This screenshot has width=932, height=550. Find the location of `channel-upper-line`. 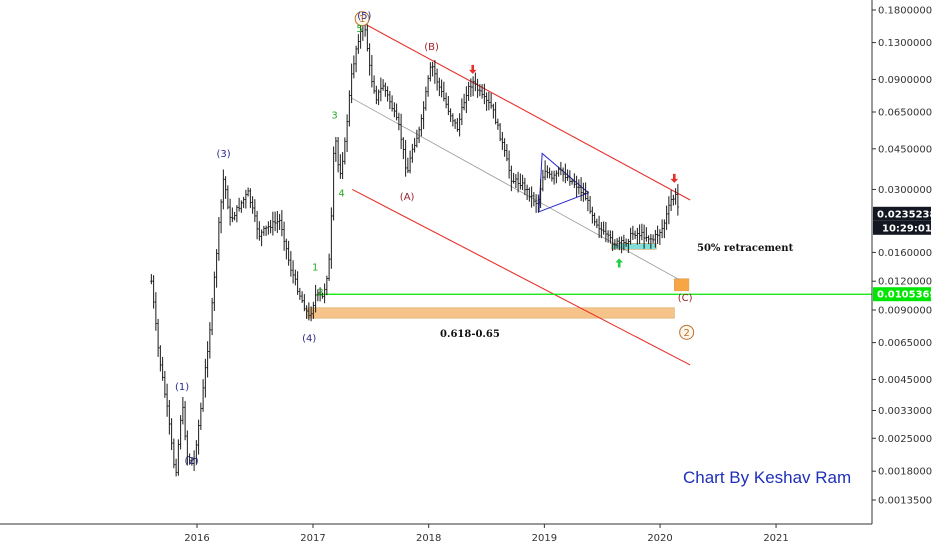

channel-upper-line is located at coordinates (525, 111).